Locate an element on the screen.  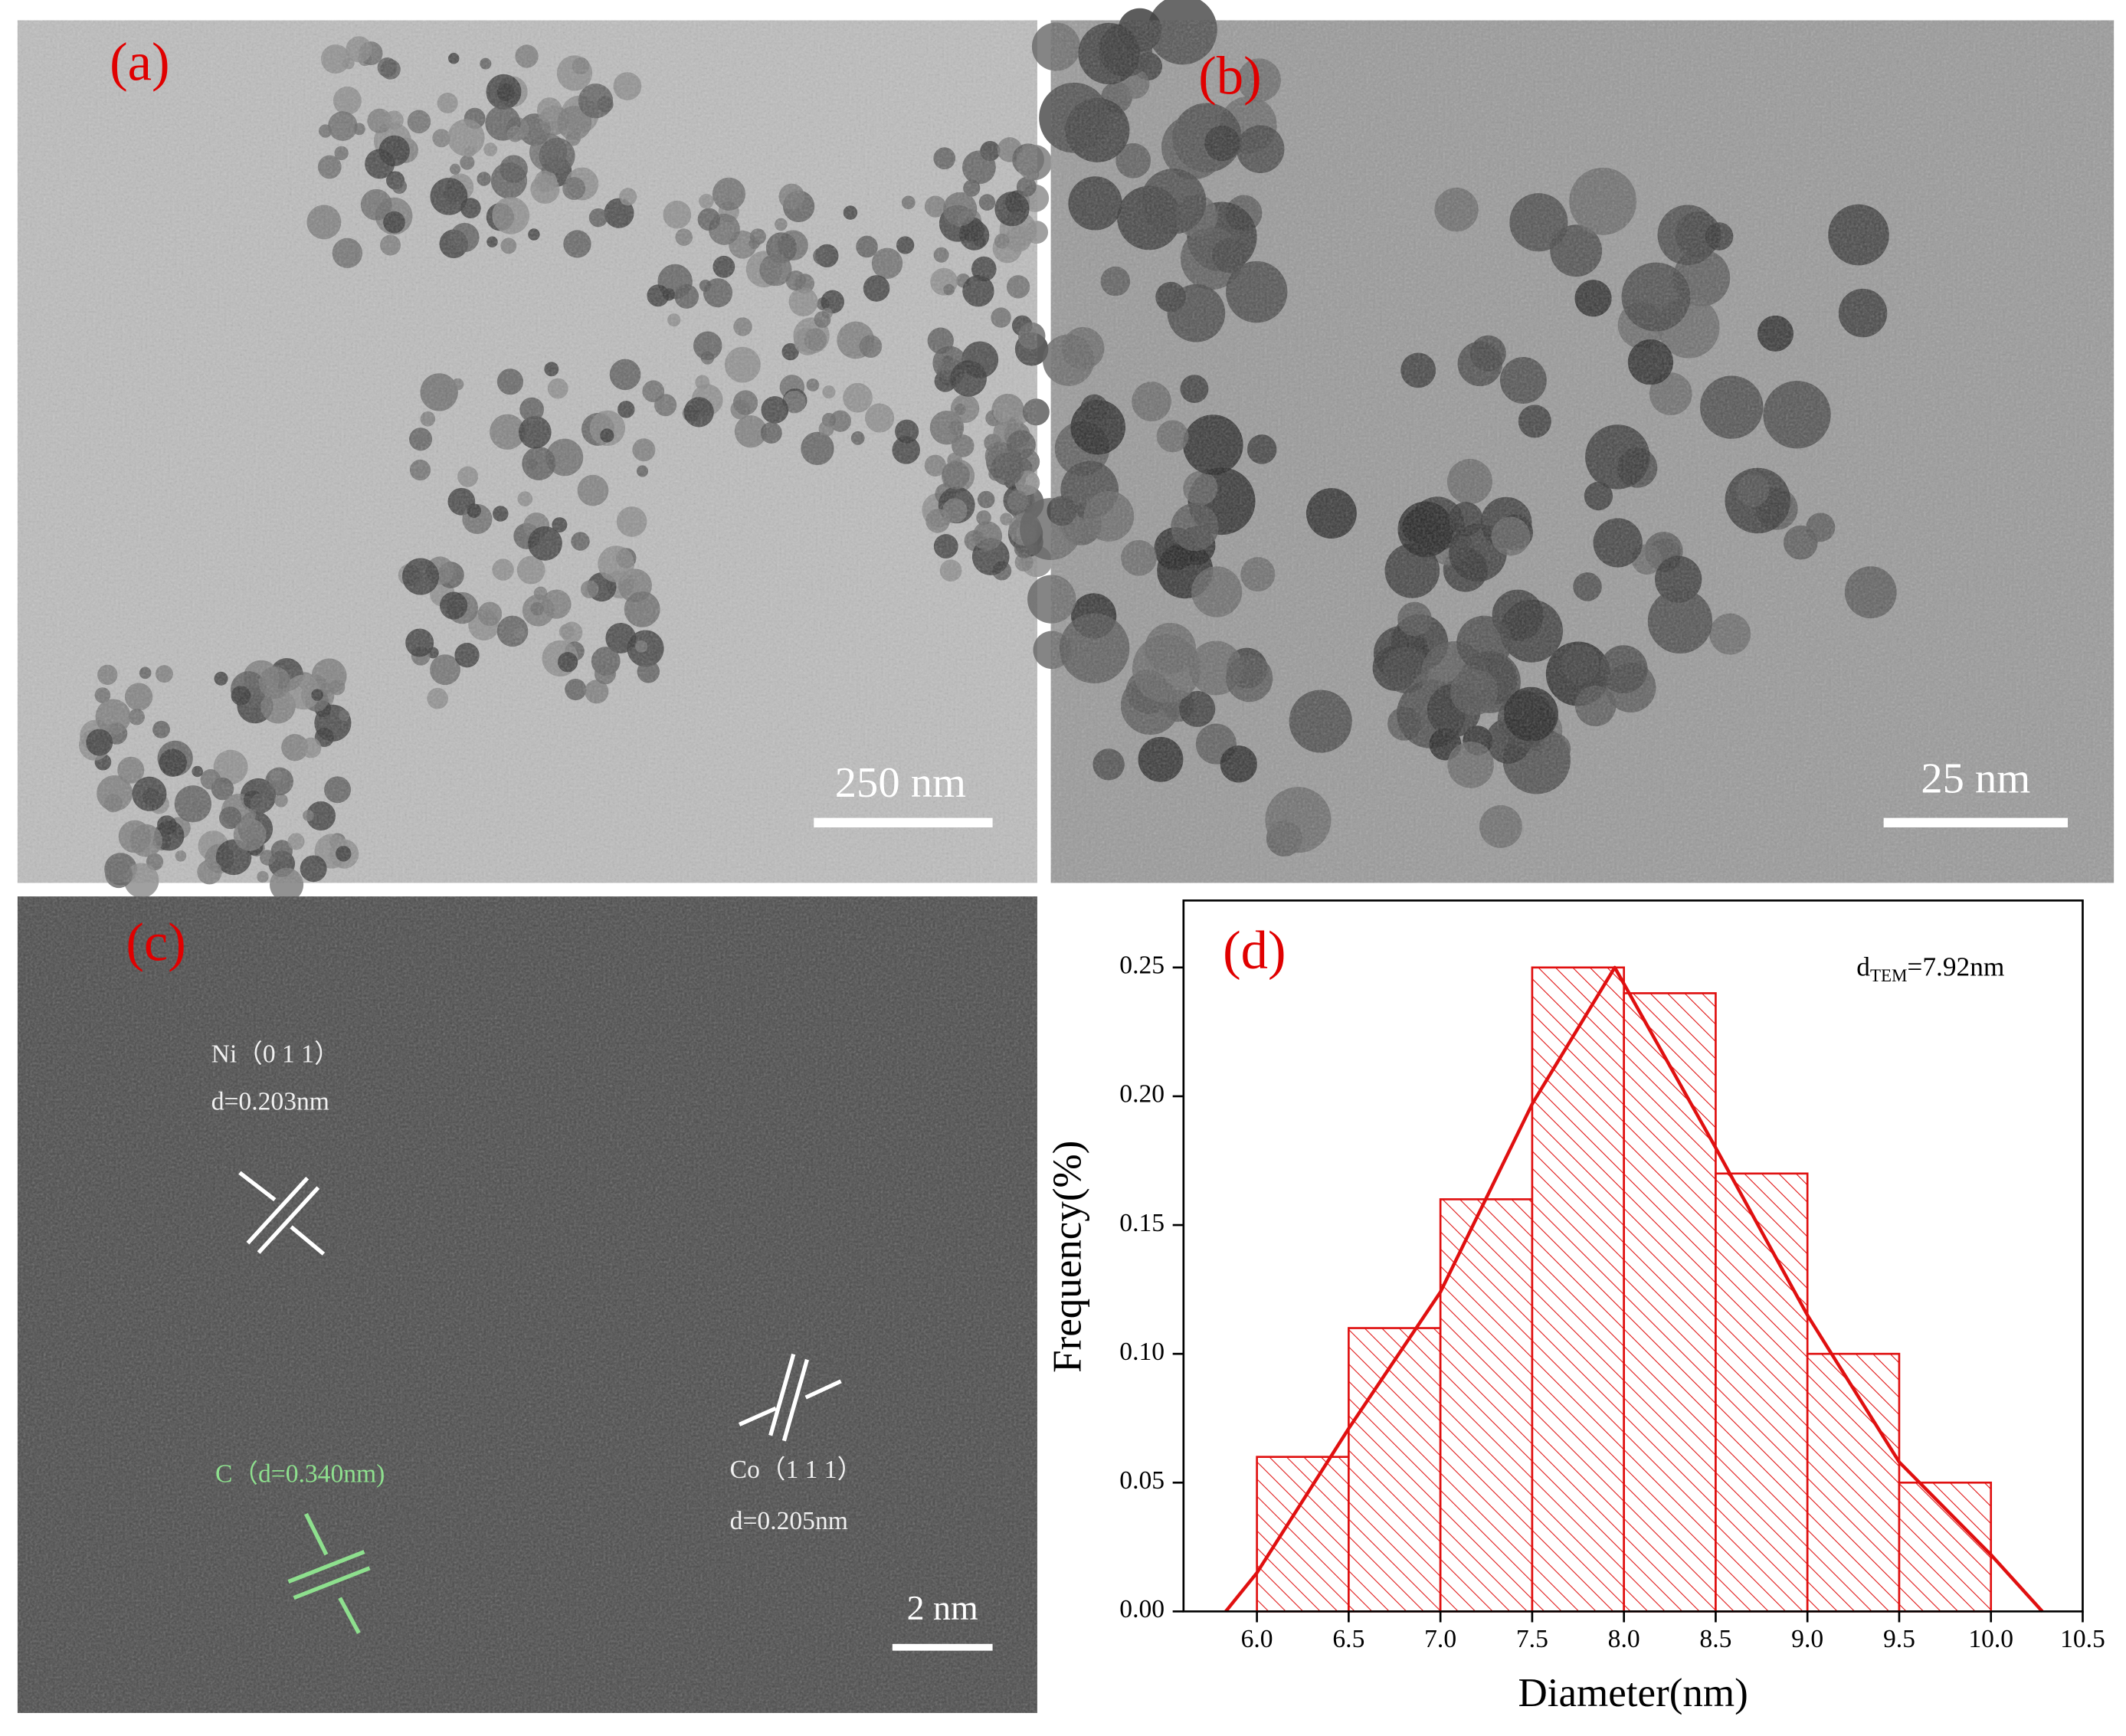
x-tick-label: 7.5 is located at coordinates (1532, 1639).